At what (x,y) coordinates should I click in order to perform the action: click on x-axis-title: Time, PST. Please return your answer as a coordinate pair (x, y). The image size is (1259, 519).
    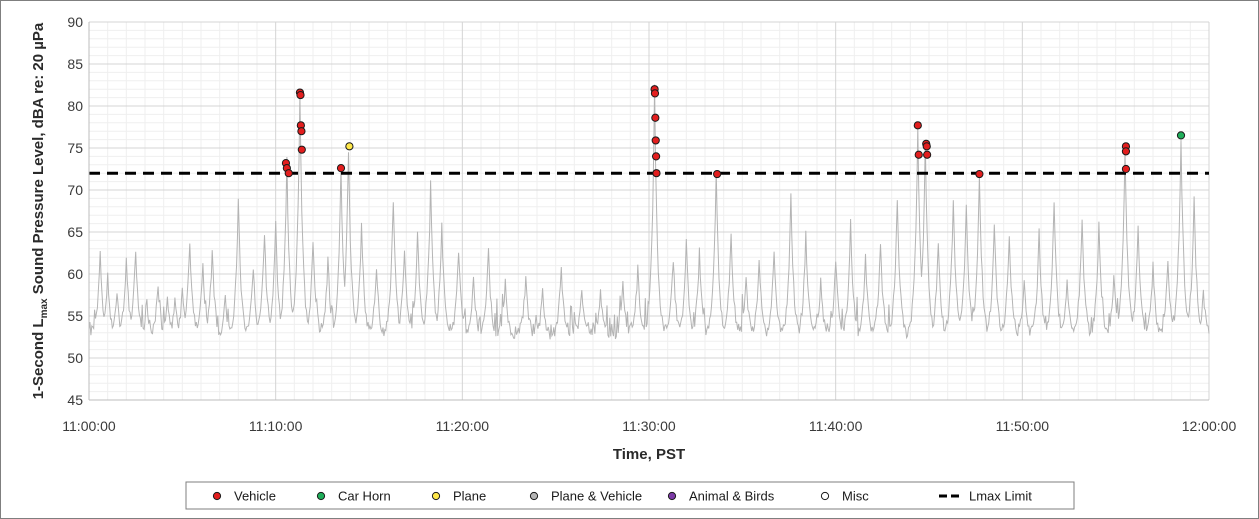
    Looking at the image, I should click on (649, 454).